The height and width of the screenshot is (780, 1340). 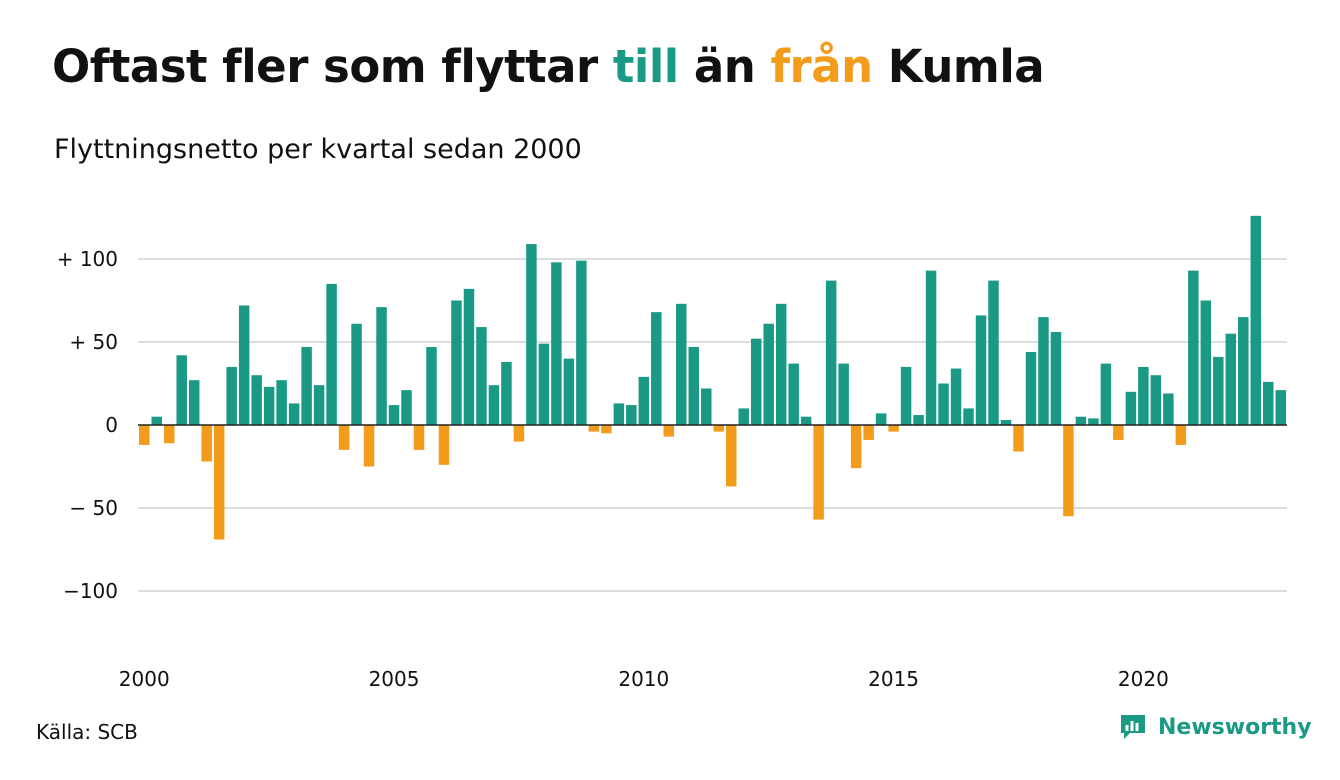 What do you see at coordinates (1133, 727) in the screenshot?
I see `chart-logo-icon` at bounding box center [1133, 727].